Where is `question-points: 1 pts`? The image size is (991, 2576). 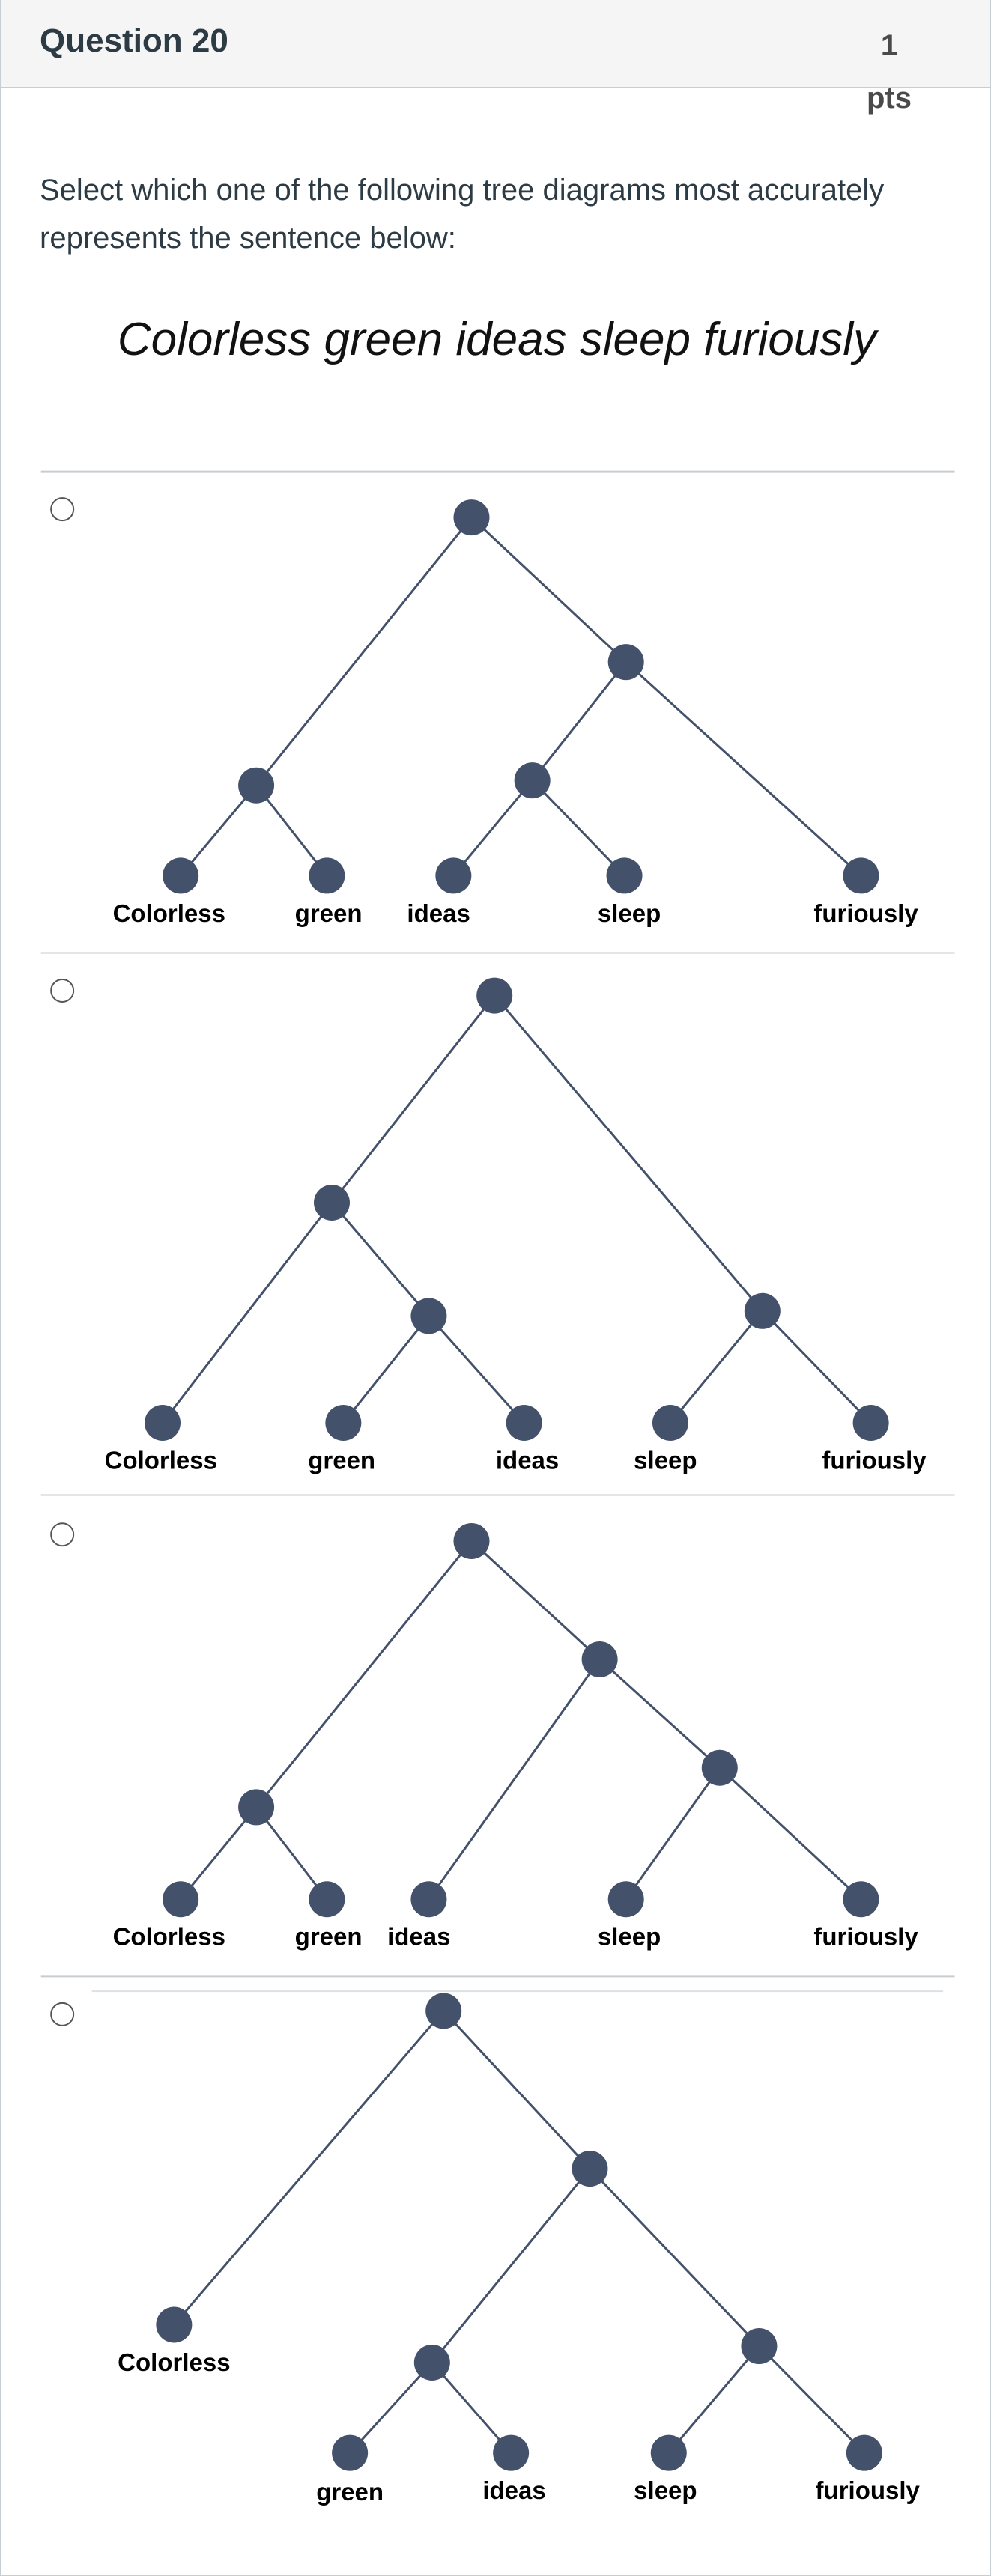 question-points: 1 pts is located at coordinates (889, 72).